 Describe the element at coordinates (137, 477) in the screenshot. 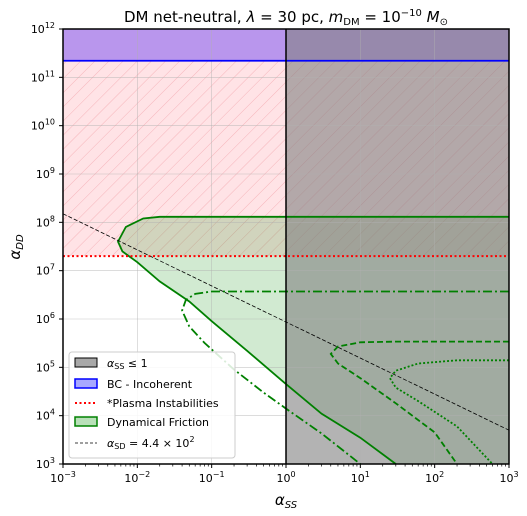

I see `x-tick-label: 10⁻²` at that location.